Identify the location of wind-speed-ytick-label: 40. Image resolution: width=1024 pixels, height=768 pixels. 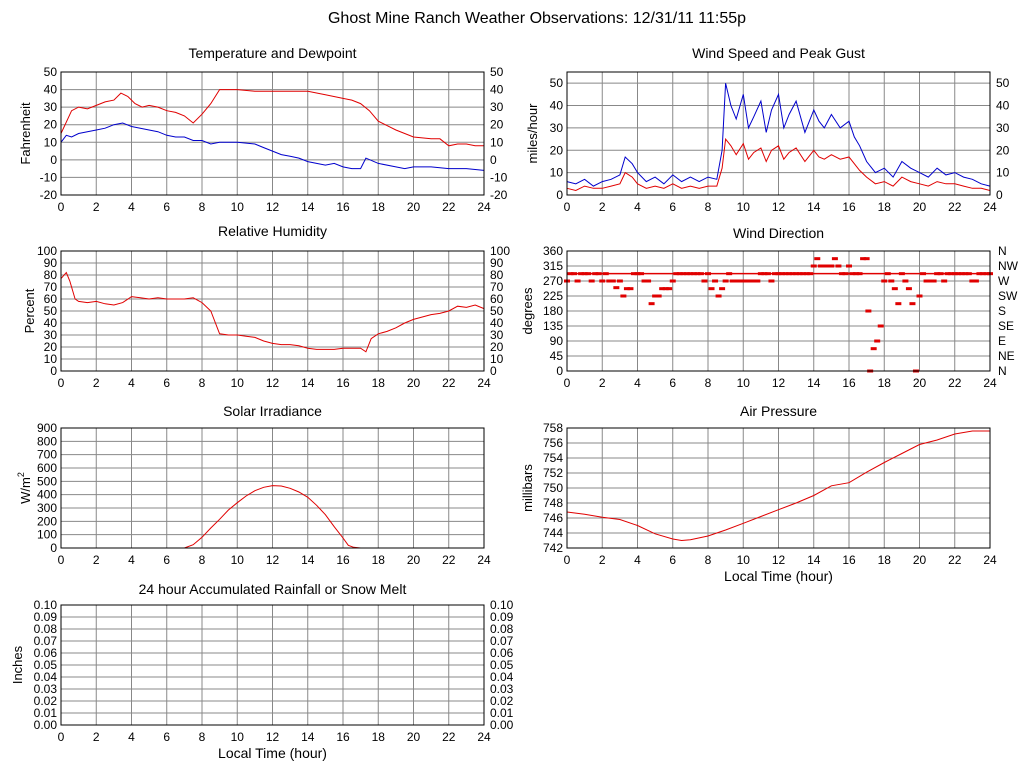
(557, 106).